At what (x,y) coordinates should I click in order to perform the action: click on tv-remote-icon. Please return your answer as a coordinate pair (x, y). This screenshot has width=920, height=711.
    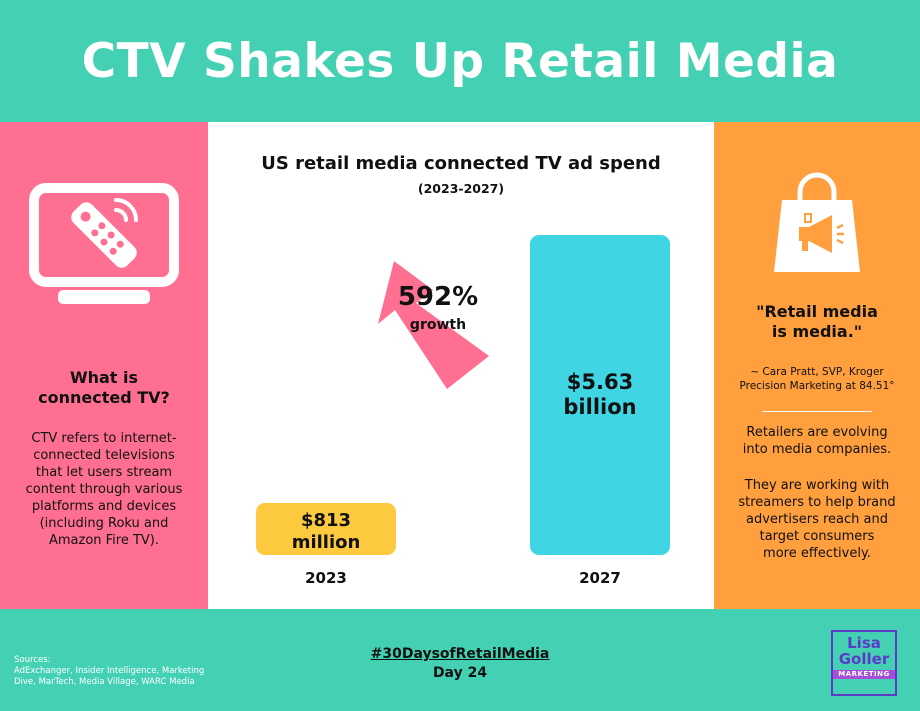
    Looking at the image, I should click on (104, 243).